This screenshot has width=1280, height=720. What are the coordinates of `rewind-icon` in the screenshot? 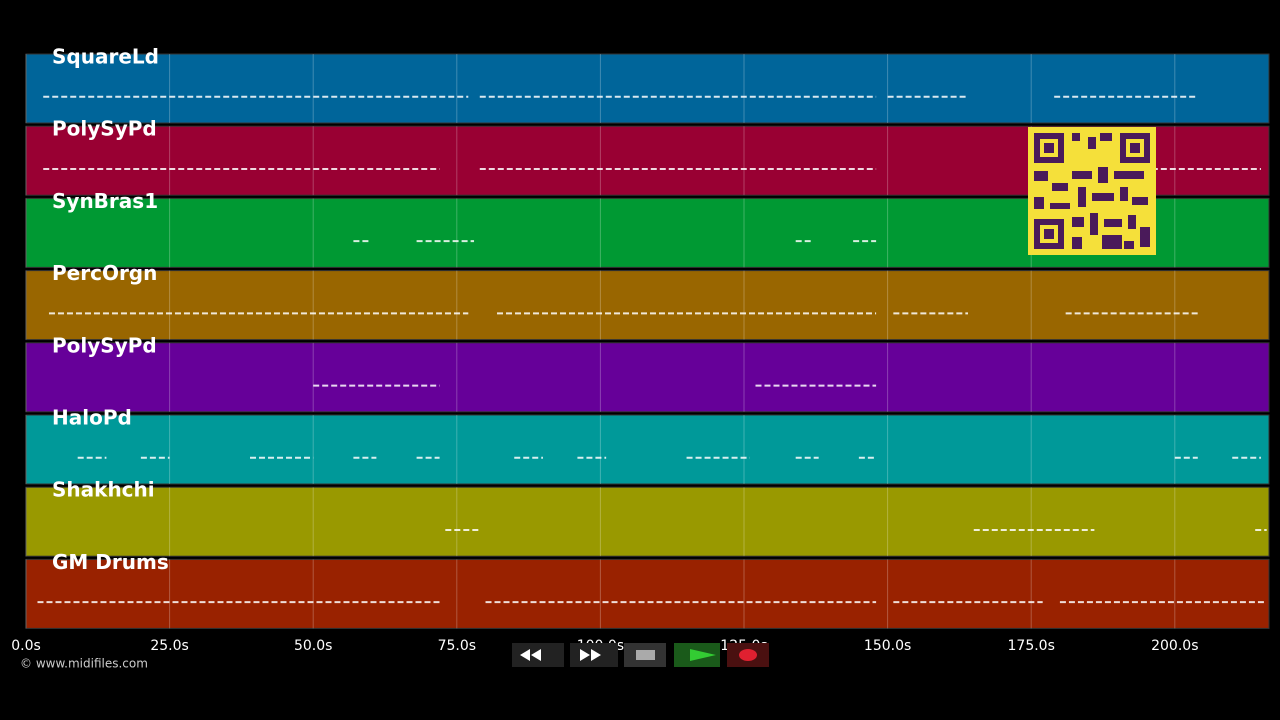 It's located at (530, 655).